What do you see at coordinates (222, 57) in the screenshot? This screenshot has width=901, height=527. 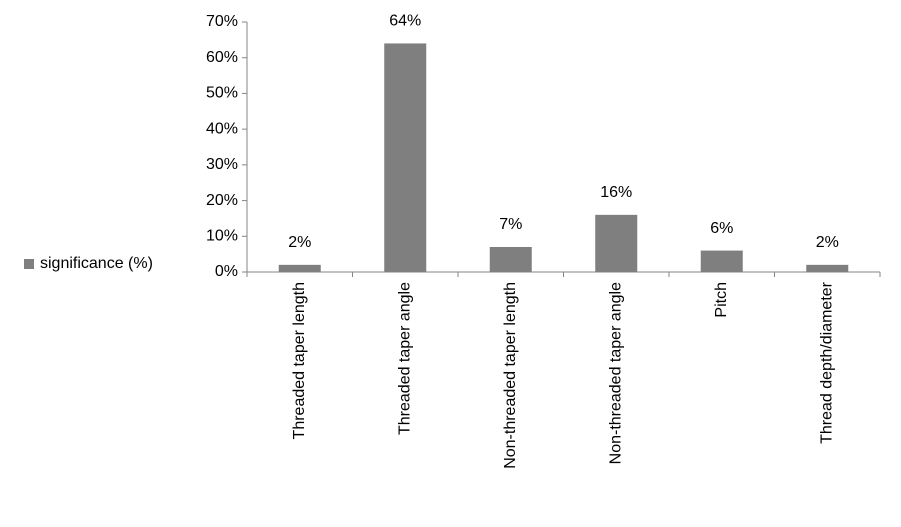 I see `y-tick-label: 60%` at bounding box center [222, 57].